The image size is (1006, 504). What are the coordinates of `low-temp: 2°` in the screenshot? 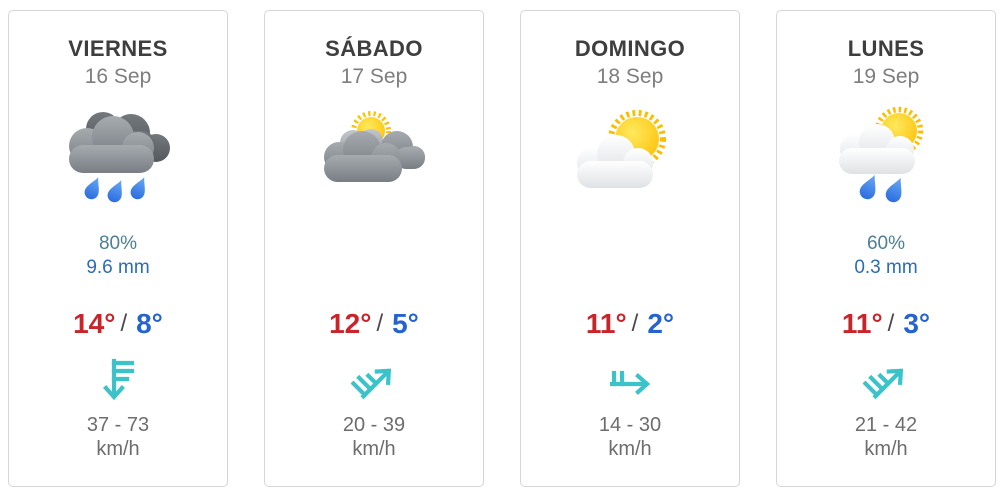 It's located at (661, 323).